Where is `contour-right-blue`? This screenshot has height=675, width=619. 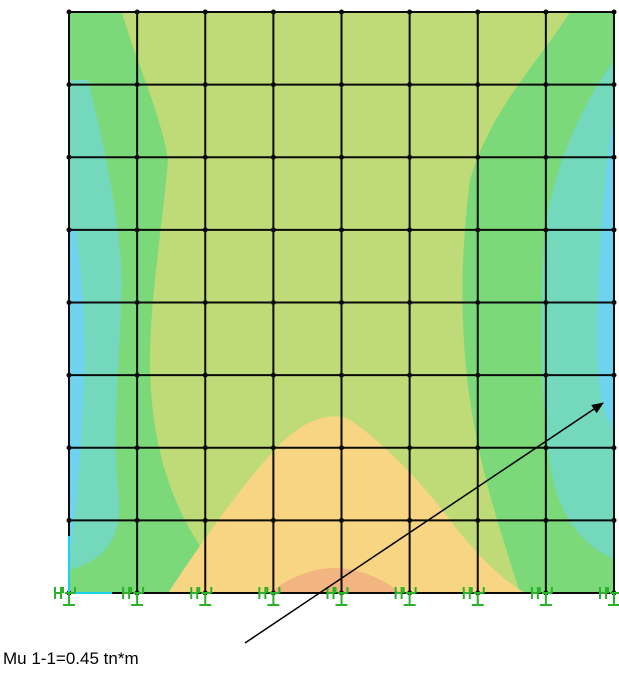 contour-right-blue is located at coordinates (605, 270).